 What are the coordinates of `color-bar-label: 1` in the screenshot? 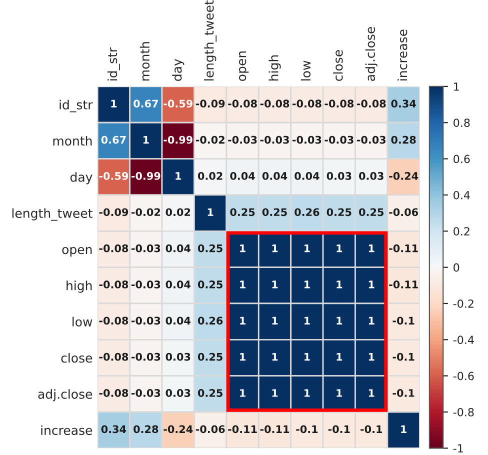 It's located at (456, 86).